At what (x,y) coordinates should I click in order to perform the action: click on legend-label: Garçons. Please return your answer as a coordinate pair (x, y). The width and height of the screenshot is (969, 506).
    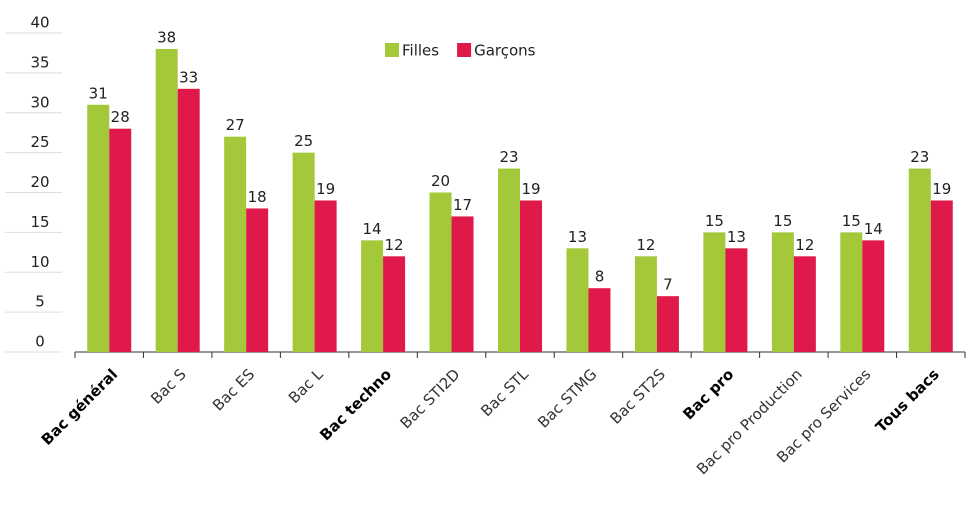
    Looking at the image, I should click on (505, 51).